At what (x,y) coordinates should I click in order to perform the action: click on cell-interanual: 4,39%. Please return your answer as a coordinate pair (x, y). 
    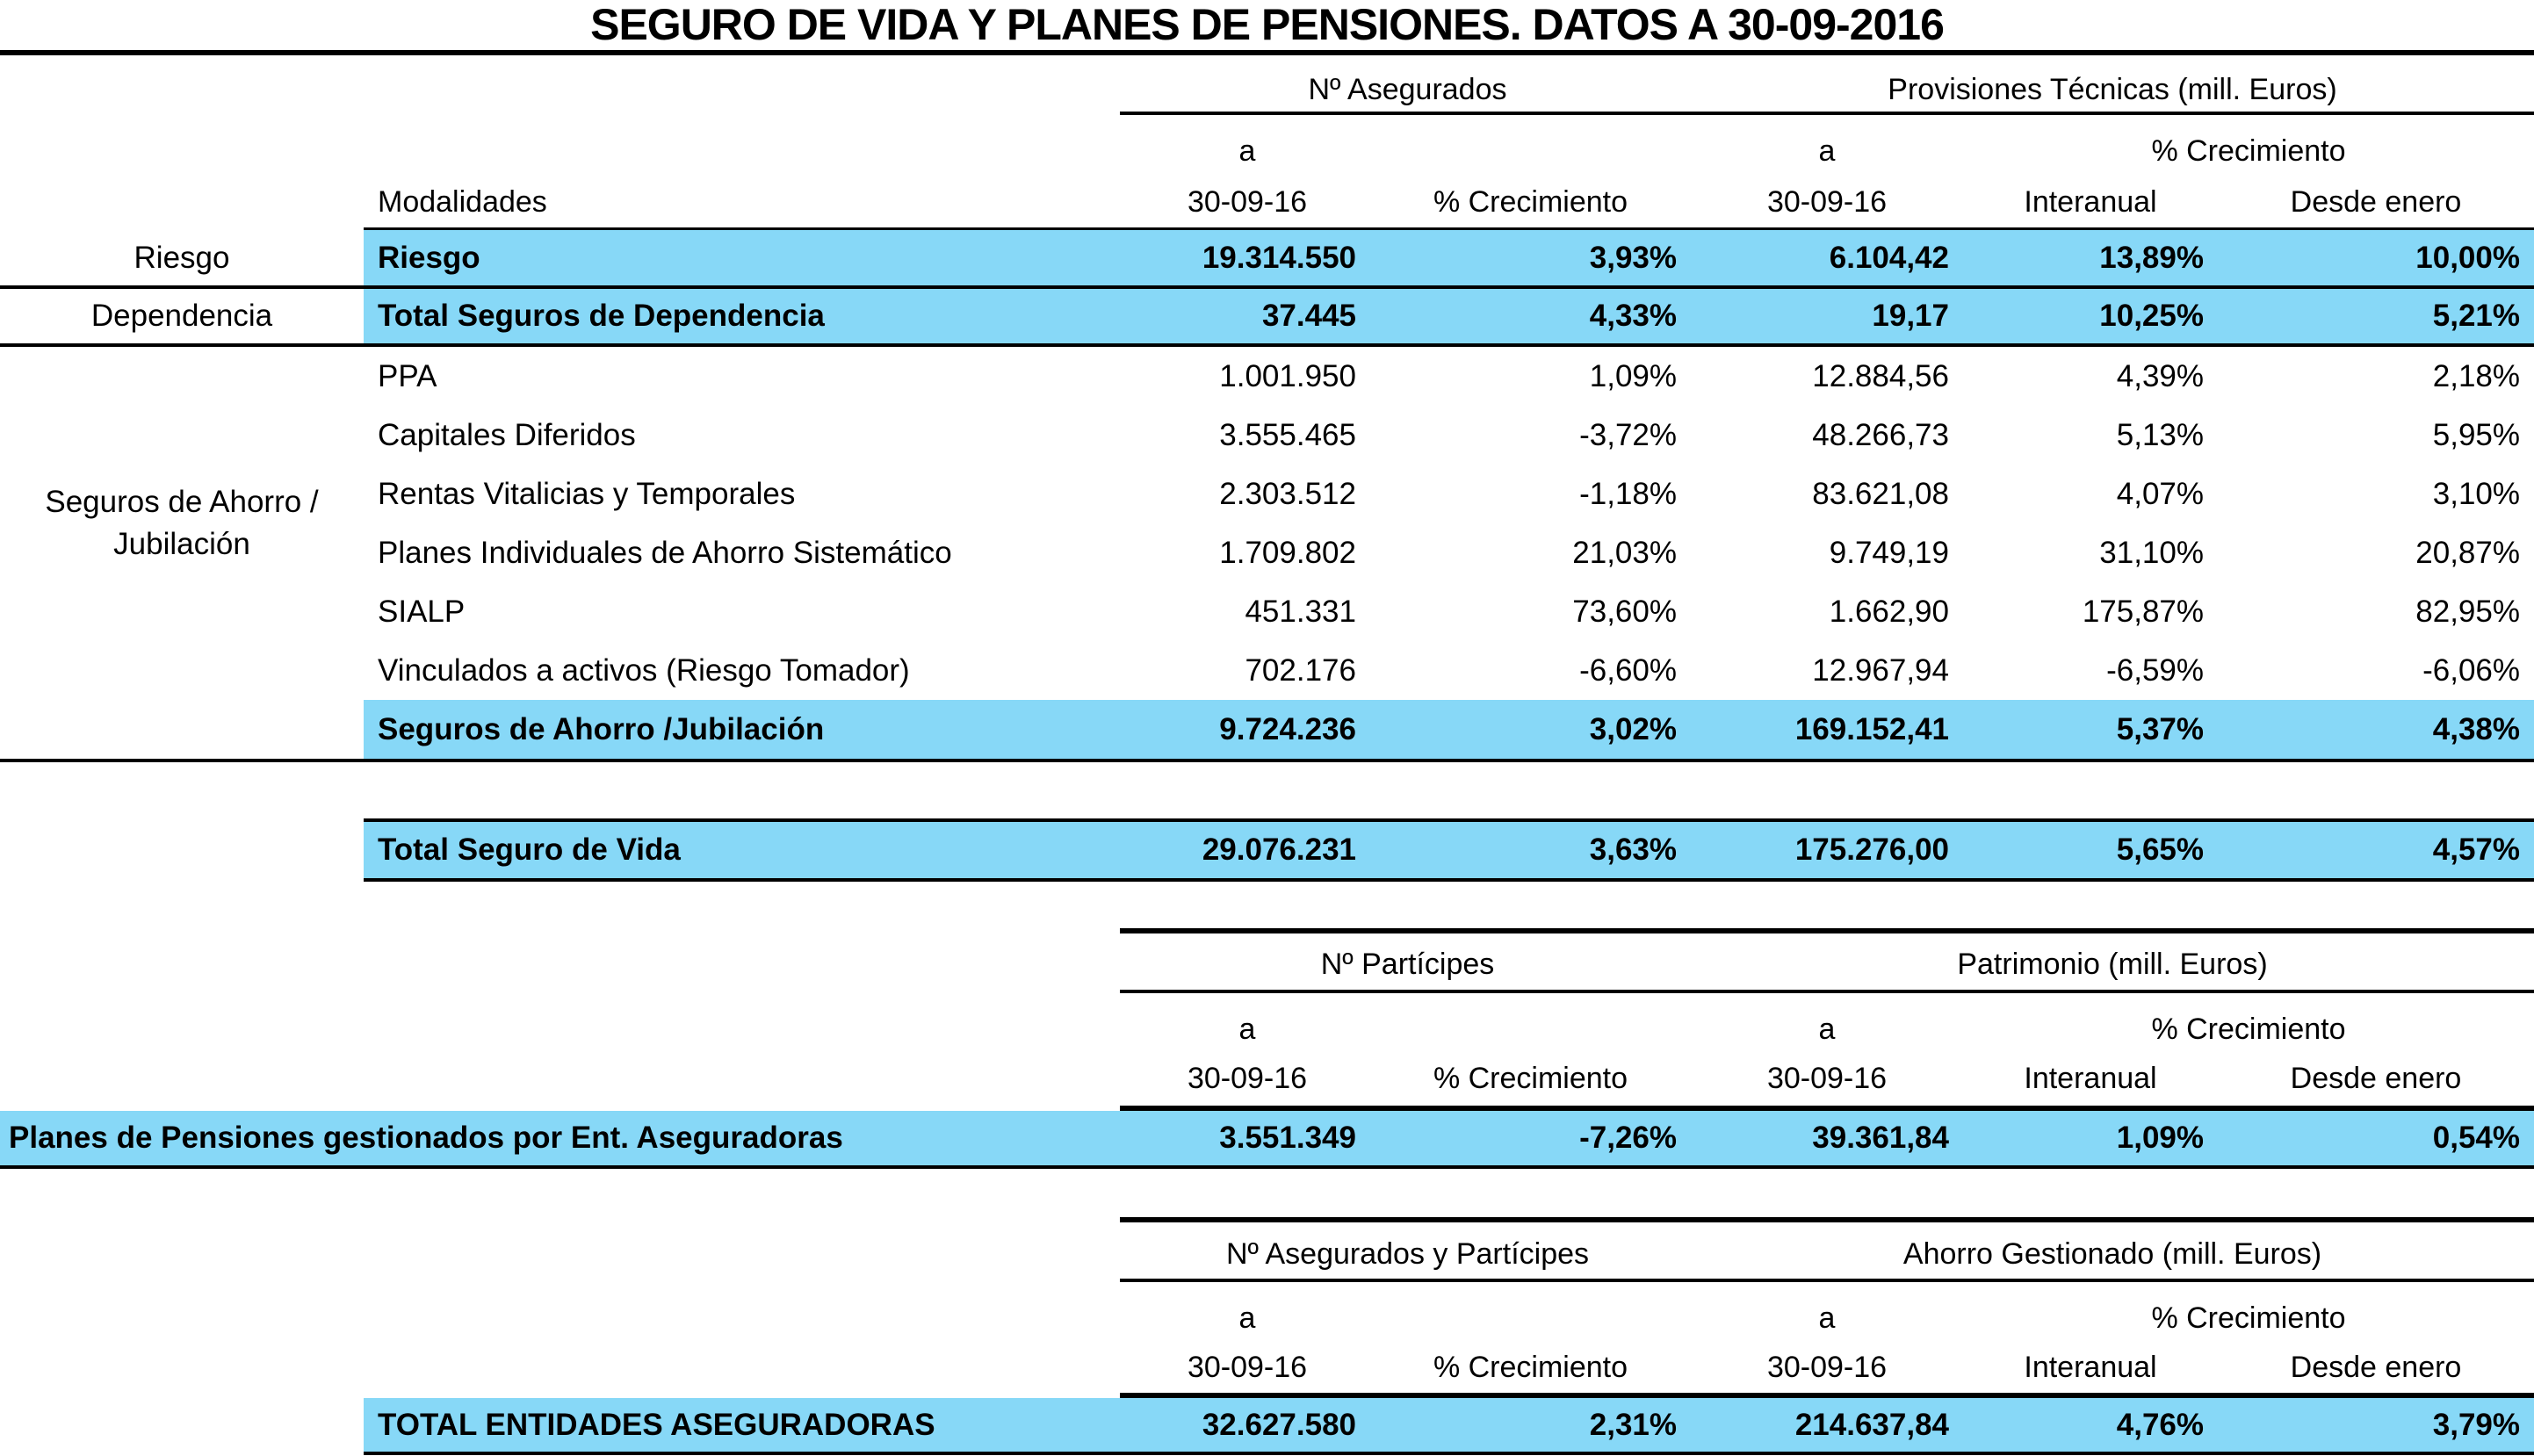
    Looking at the image, I should click on (2160, 375).